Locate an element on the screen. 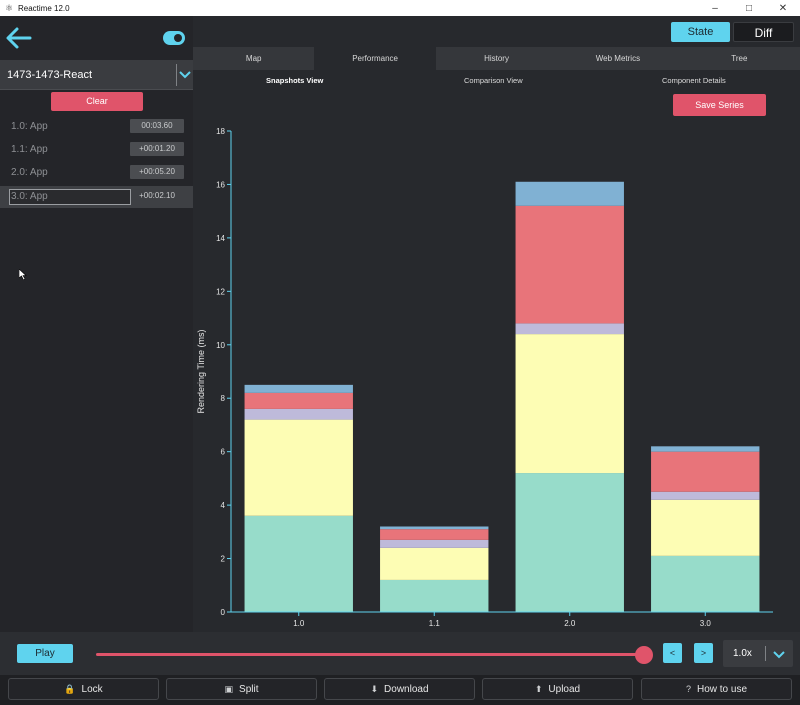  download-button: ⬇ Download is located at coordinates (399, 689).